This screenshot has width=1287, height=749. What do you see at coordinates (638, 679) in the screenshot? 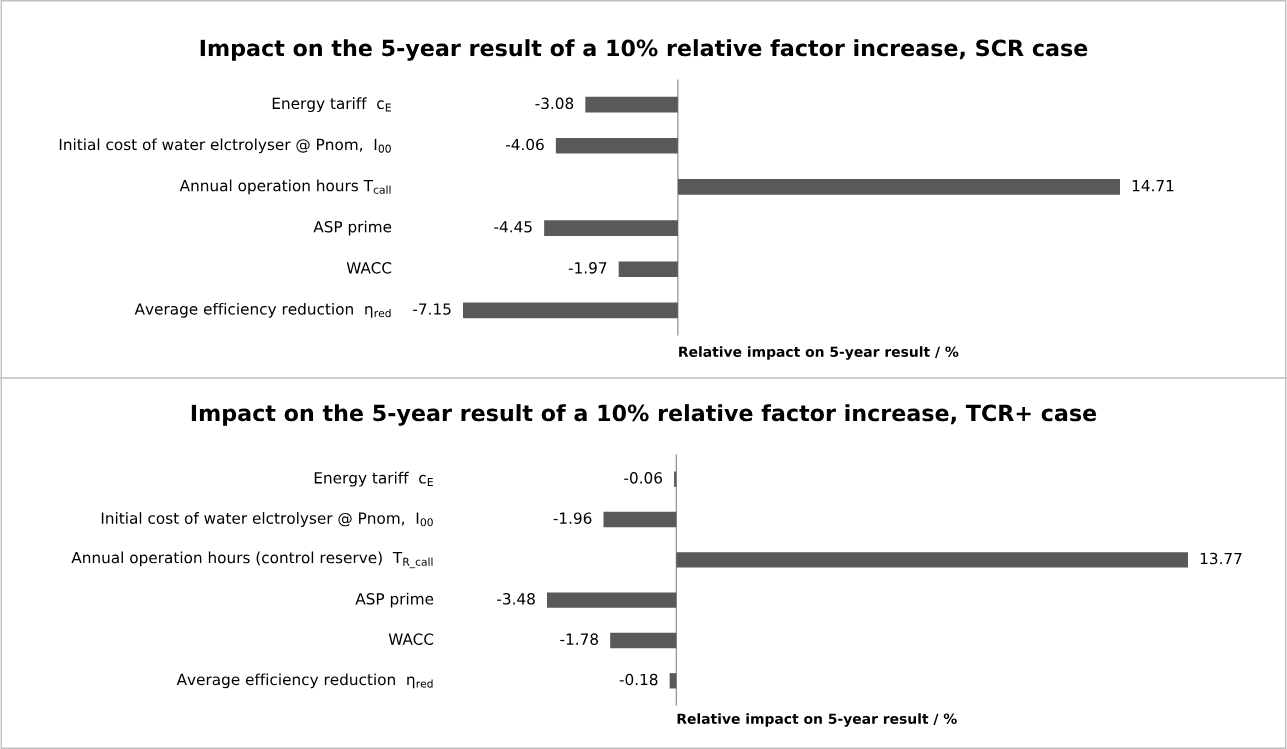
I see `data-label: -0.18` at bounding box center [638, 679].